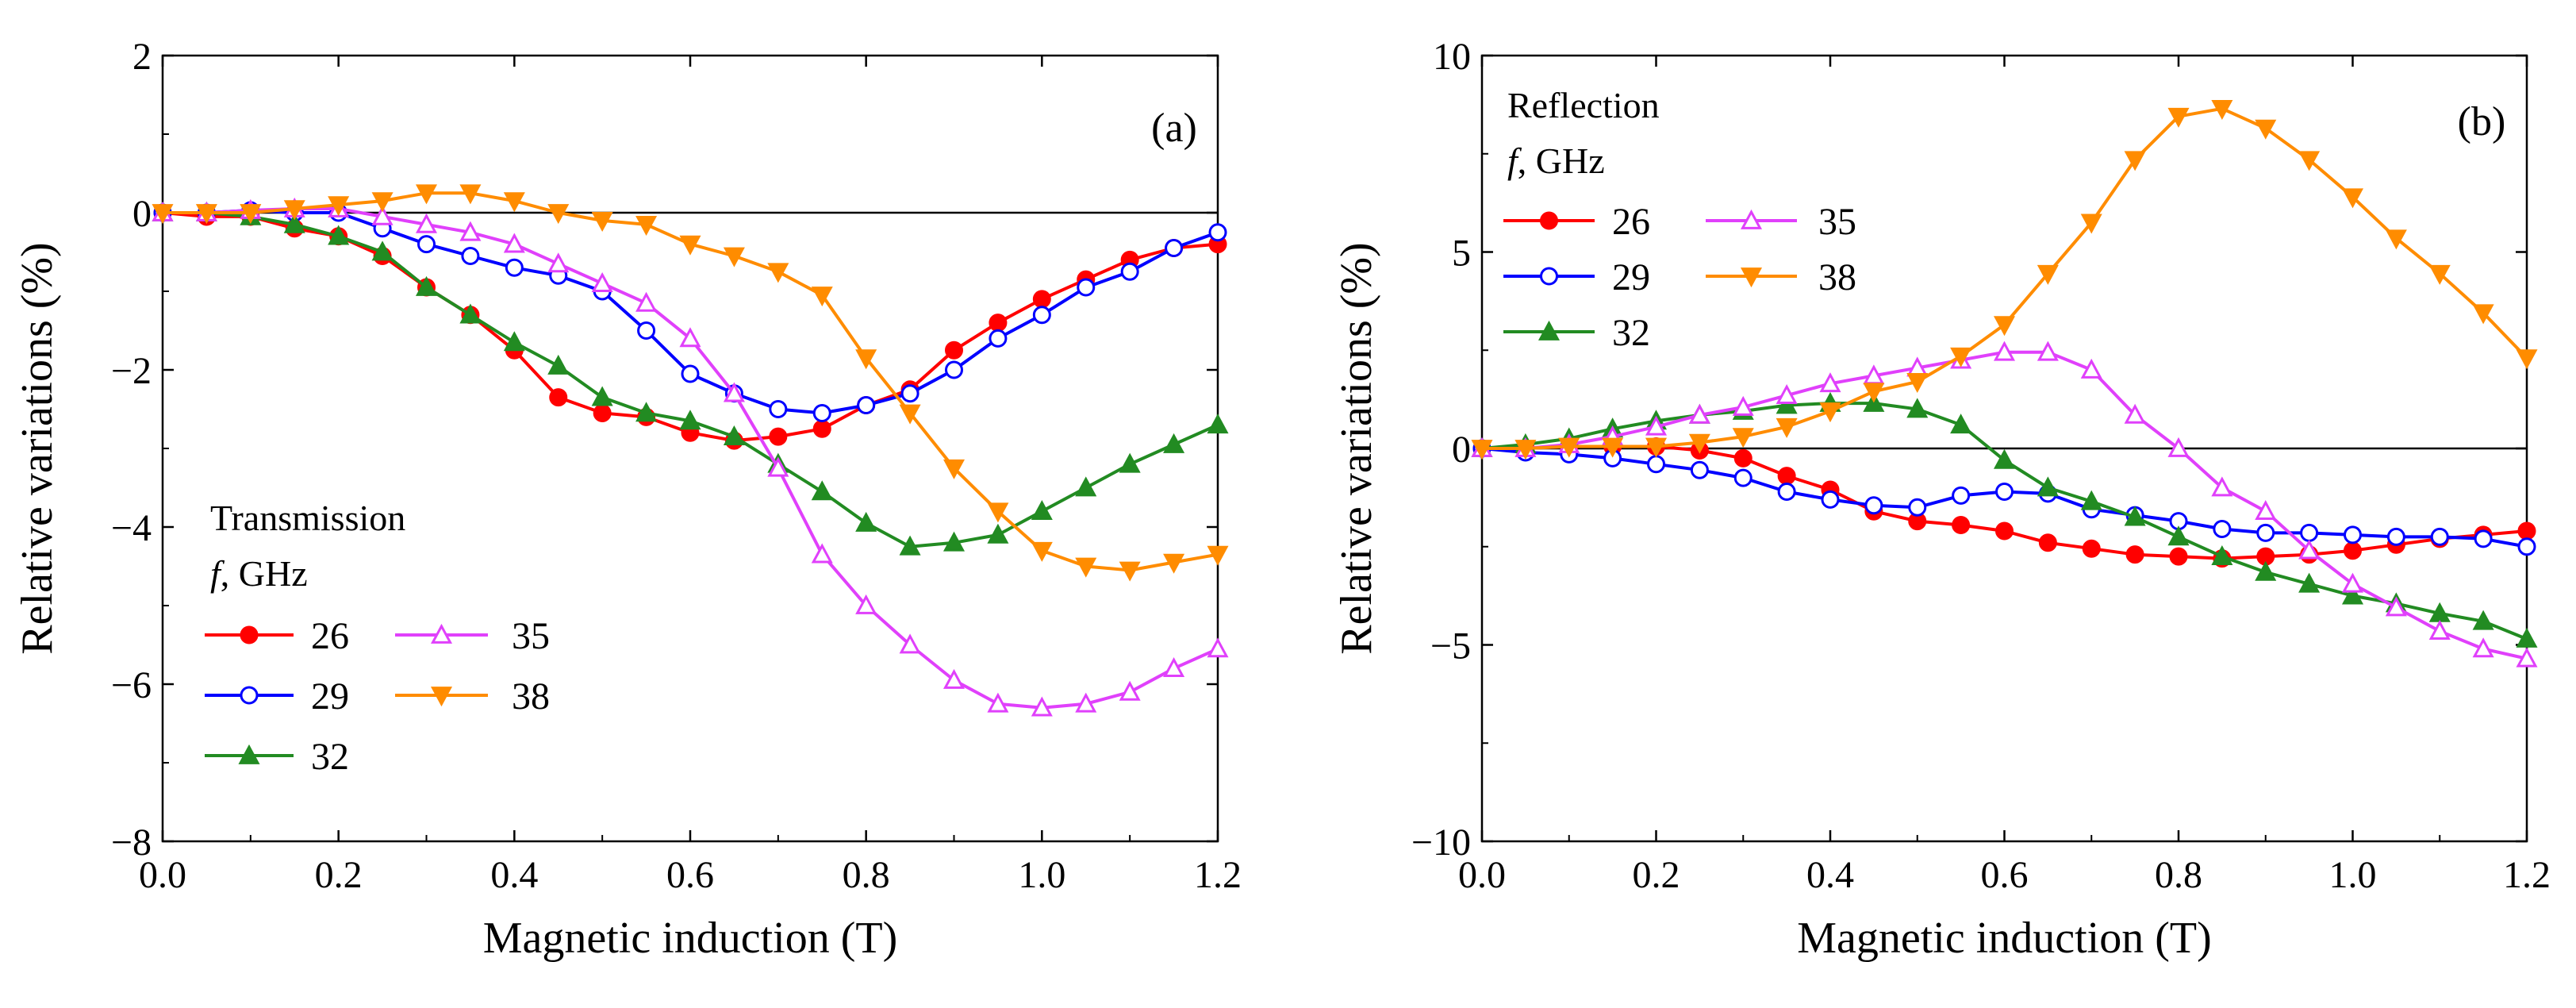 This screenshot has width=2576, height=1008. Describe the element at coordinates (330, 757) in the screenshot. I see `legend-label: 32` at that location.